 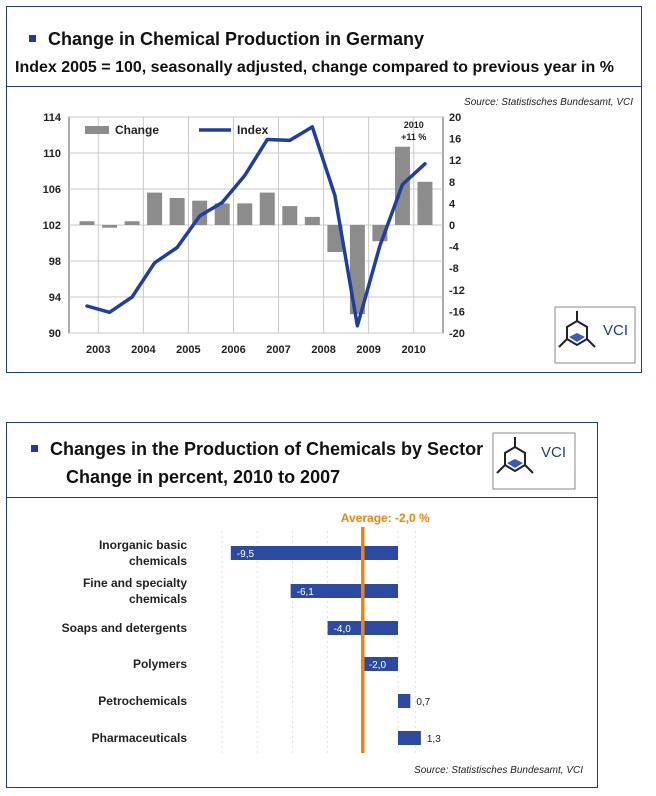 I want to click on sector-category-label: Soaps and detergents, so click(x=125, y=628).